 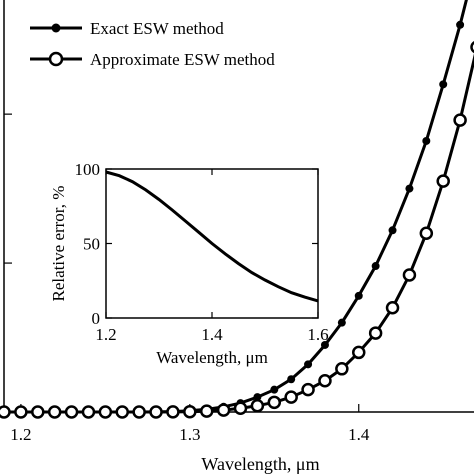 I want to click on inset-y-axis-label: Relative error, %, so click(x=58, y=244).